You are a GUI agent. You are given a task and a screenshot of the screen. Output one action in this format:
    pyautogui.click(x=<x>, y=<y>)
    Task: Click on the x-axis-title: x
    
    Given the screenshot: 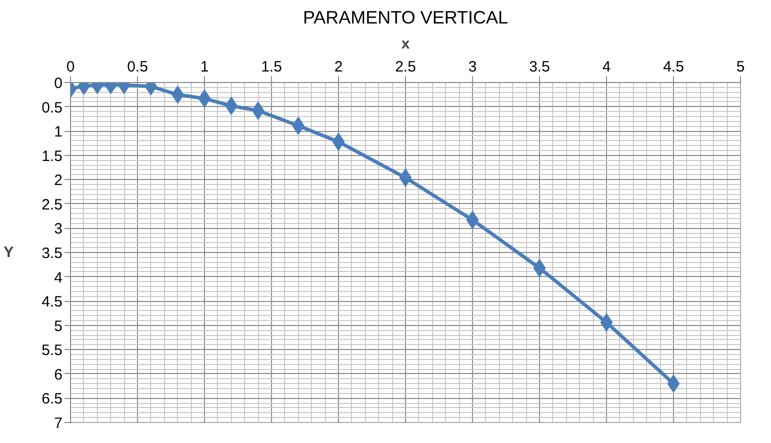 What is the action you would take?
    pyautogui.click(x=405, y=44)
    